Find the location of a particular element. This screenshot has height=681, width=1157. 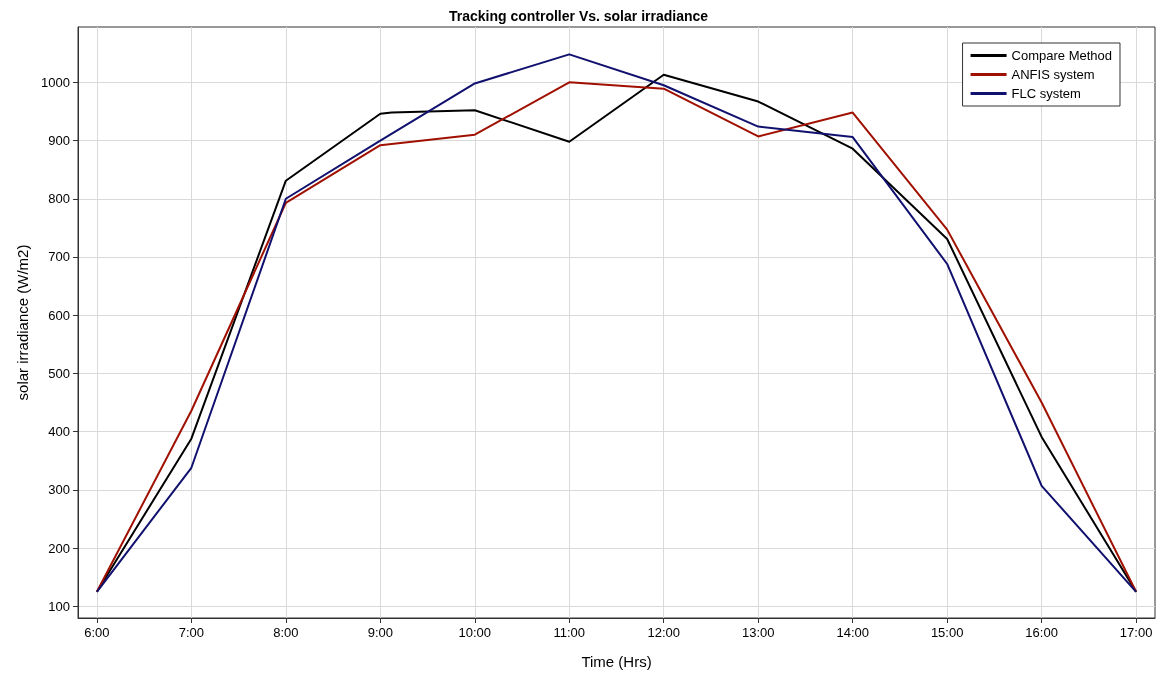

y-tick-label: 500 is located at coordinates (59, 373).